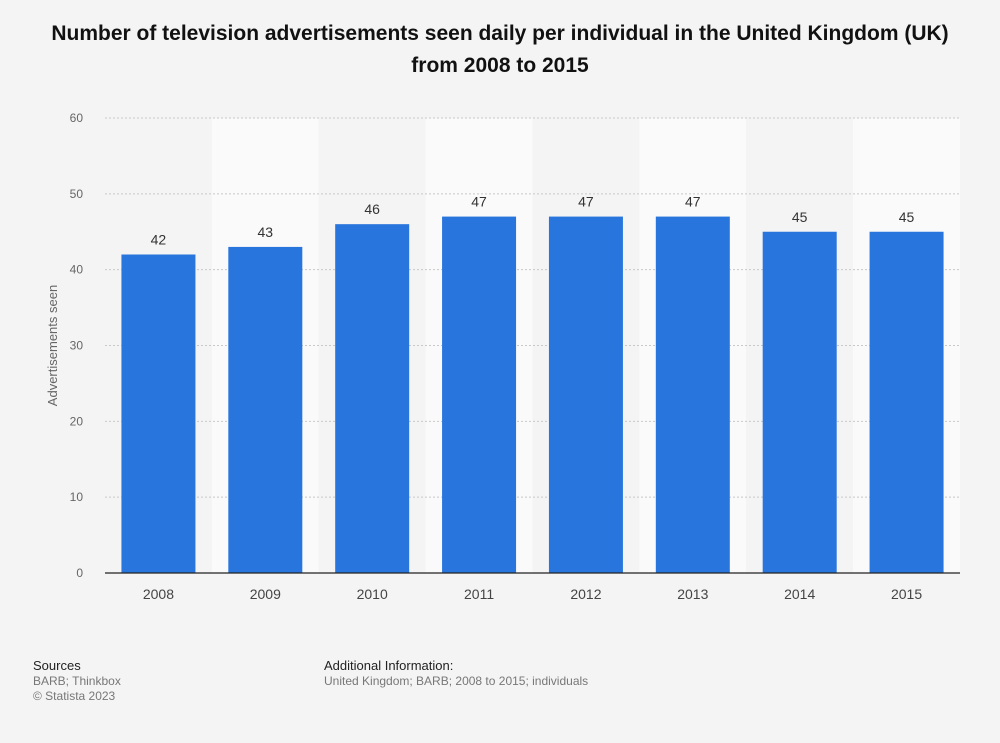  What do you see at coordinates (265, 594) in the screenshot?
I see `x-tick-label-2009: 2009` at bounding box center [265, 594].